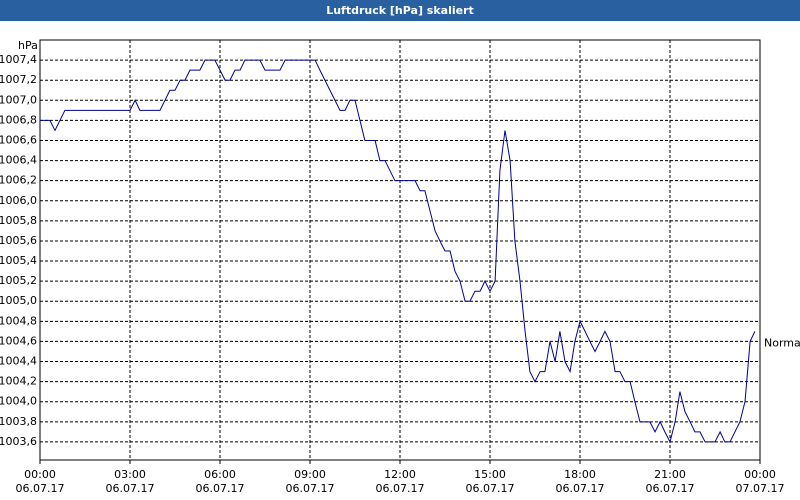 This screenshot has width=800, height=500. Describe the element at coordinates (18, 79) in the screenshot. I see `y-tick-label: 1007,2` at that location.